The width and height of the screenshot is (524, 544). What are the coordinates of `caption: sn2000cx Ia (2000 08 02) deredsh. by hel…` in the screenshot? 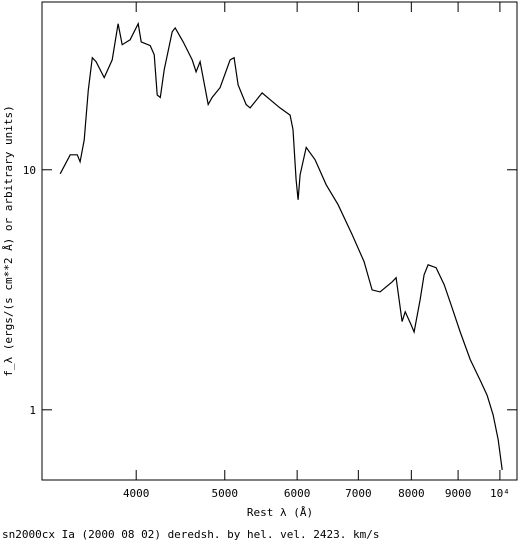 It's located at (191, 534).